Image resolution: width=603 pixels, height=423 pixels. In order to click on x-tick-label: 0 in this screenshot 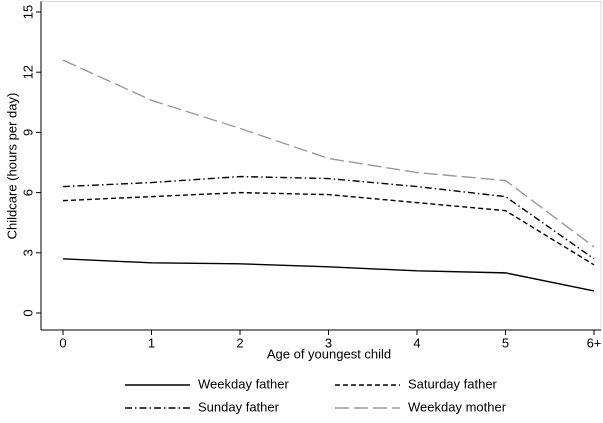, I will do `click(62, 342)`.